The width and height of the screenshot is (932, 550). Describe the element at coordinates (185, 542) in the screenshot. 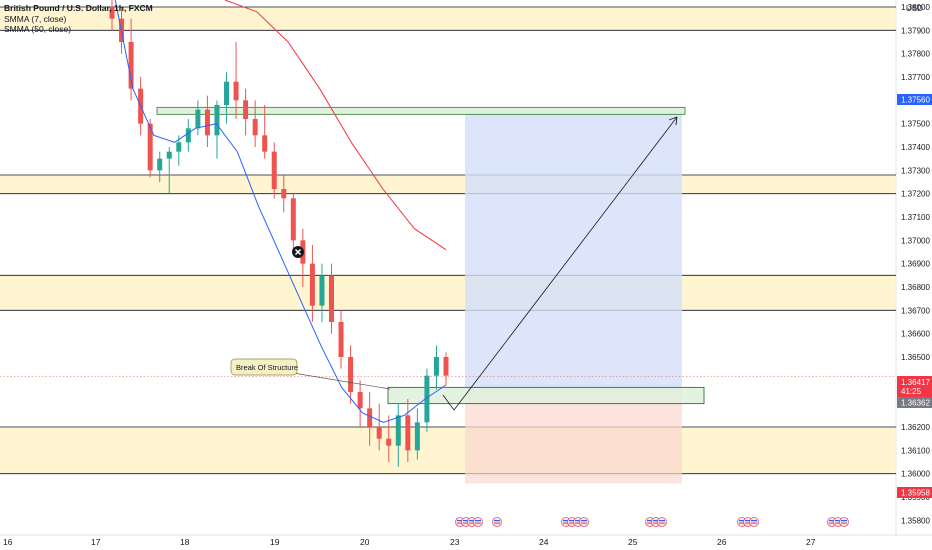

I see `date-tick-label: 18` at that location.